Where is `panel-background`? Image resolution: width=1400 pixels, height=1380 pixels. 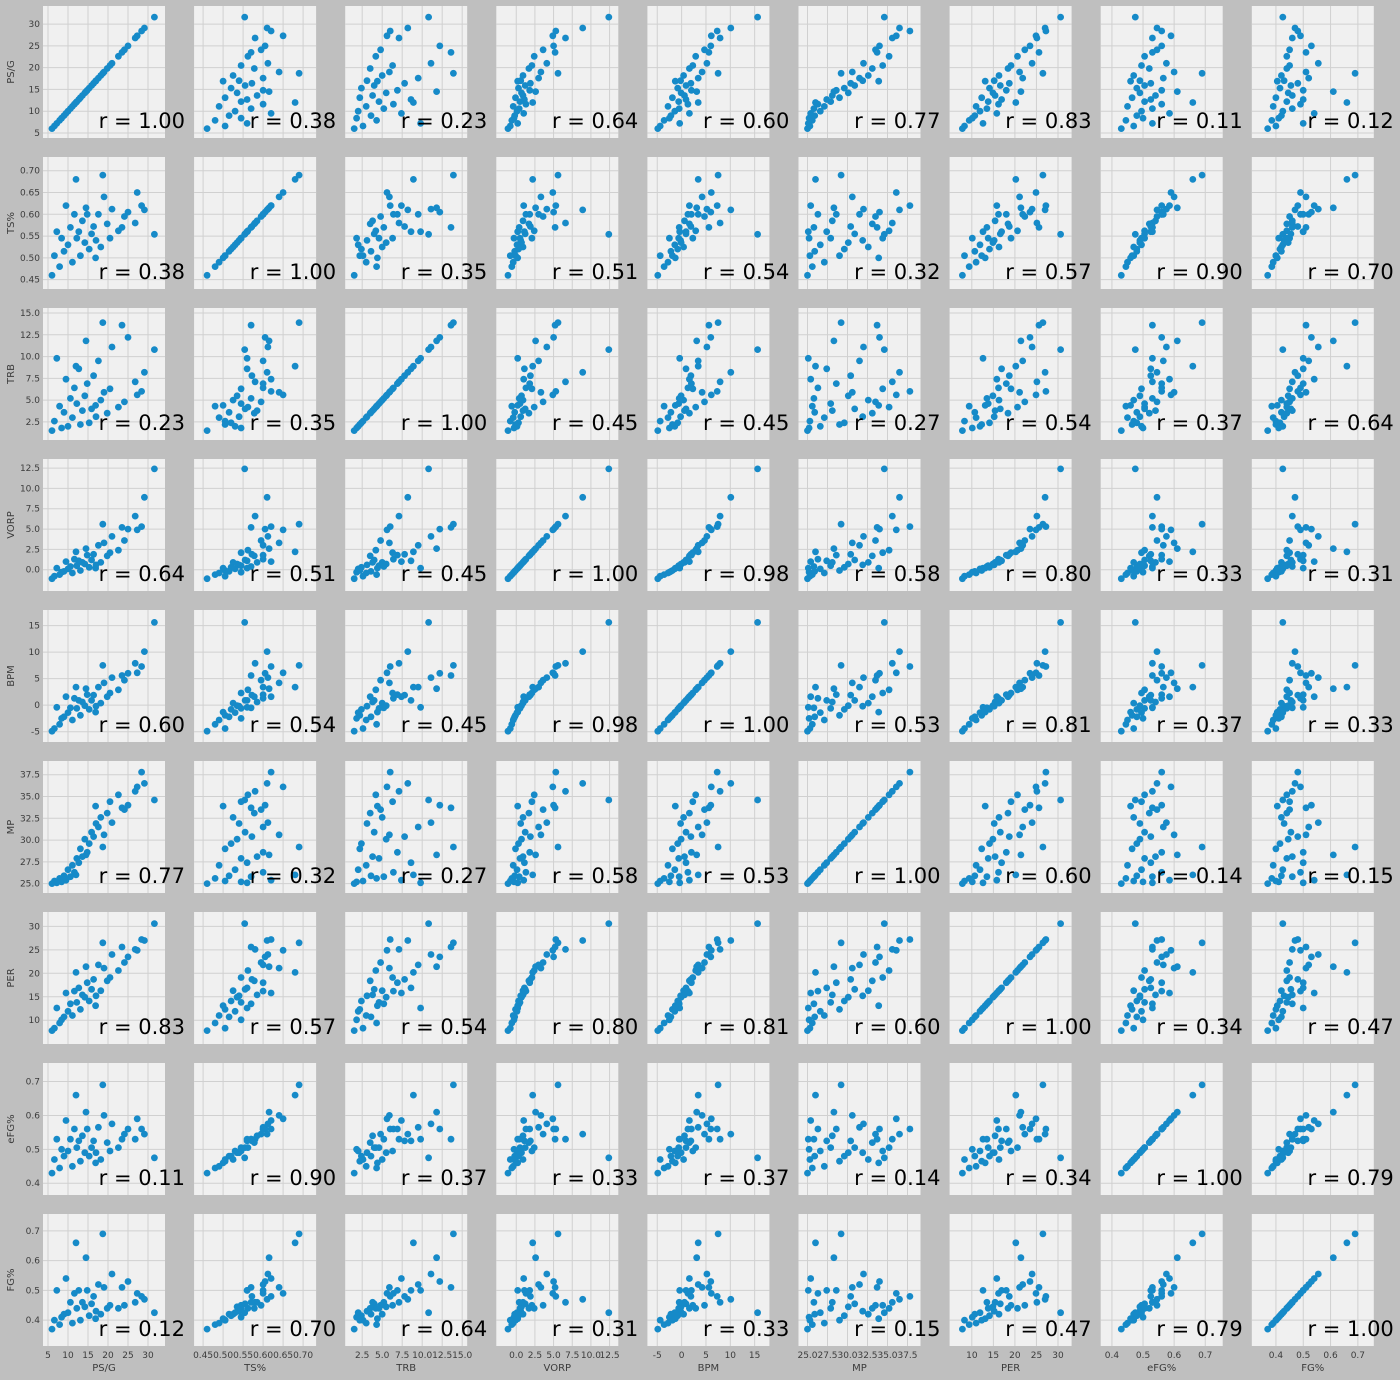
panel-background is located at coordinates (859, 676).